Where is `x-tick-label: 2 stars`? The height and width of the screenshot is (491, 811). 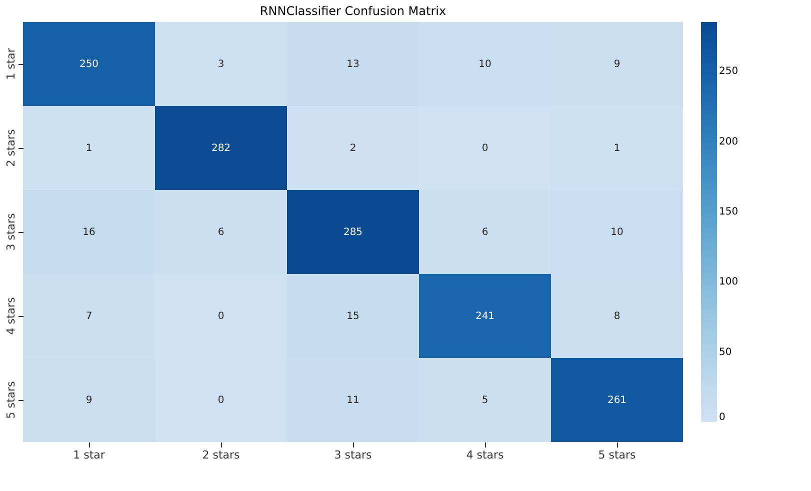
x-tick-label: 2 stars is located at coordinates (221, 455).